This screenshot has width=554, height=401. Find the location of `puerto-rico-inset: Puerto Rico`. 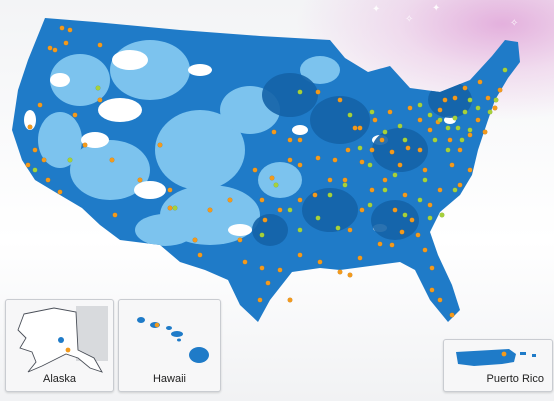

puerto-rico-inset: Puerto Rico is located at coordinates (498, 365).